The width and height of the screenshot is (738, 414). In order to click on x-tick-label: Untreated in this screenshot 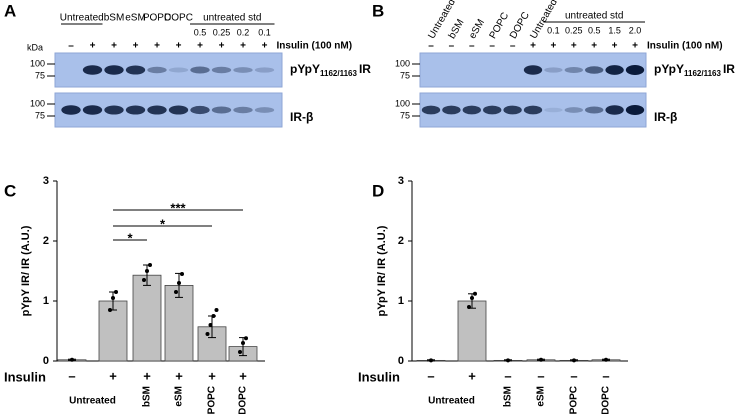, I will do `click(451, 401)`.